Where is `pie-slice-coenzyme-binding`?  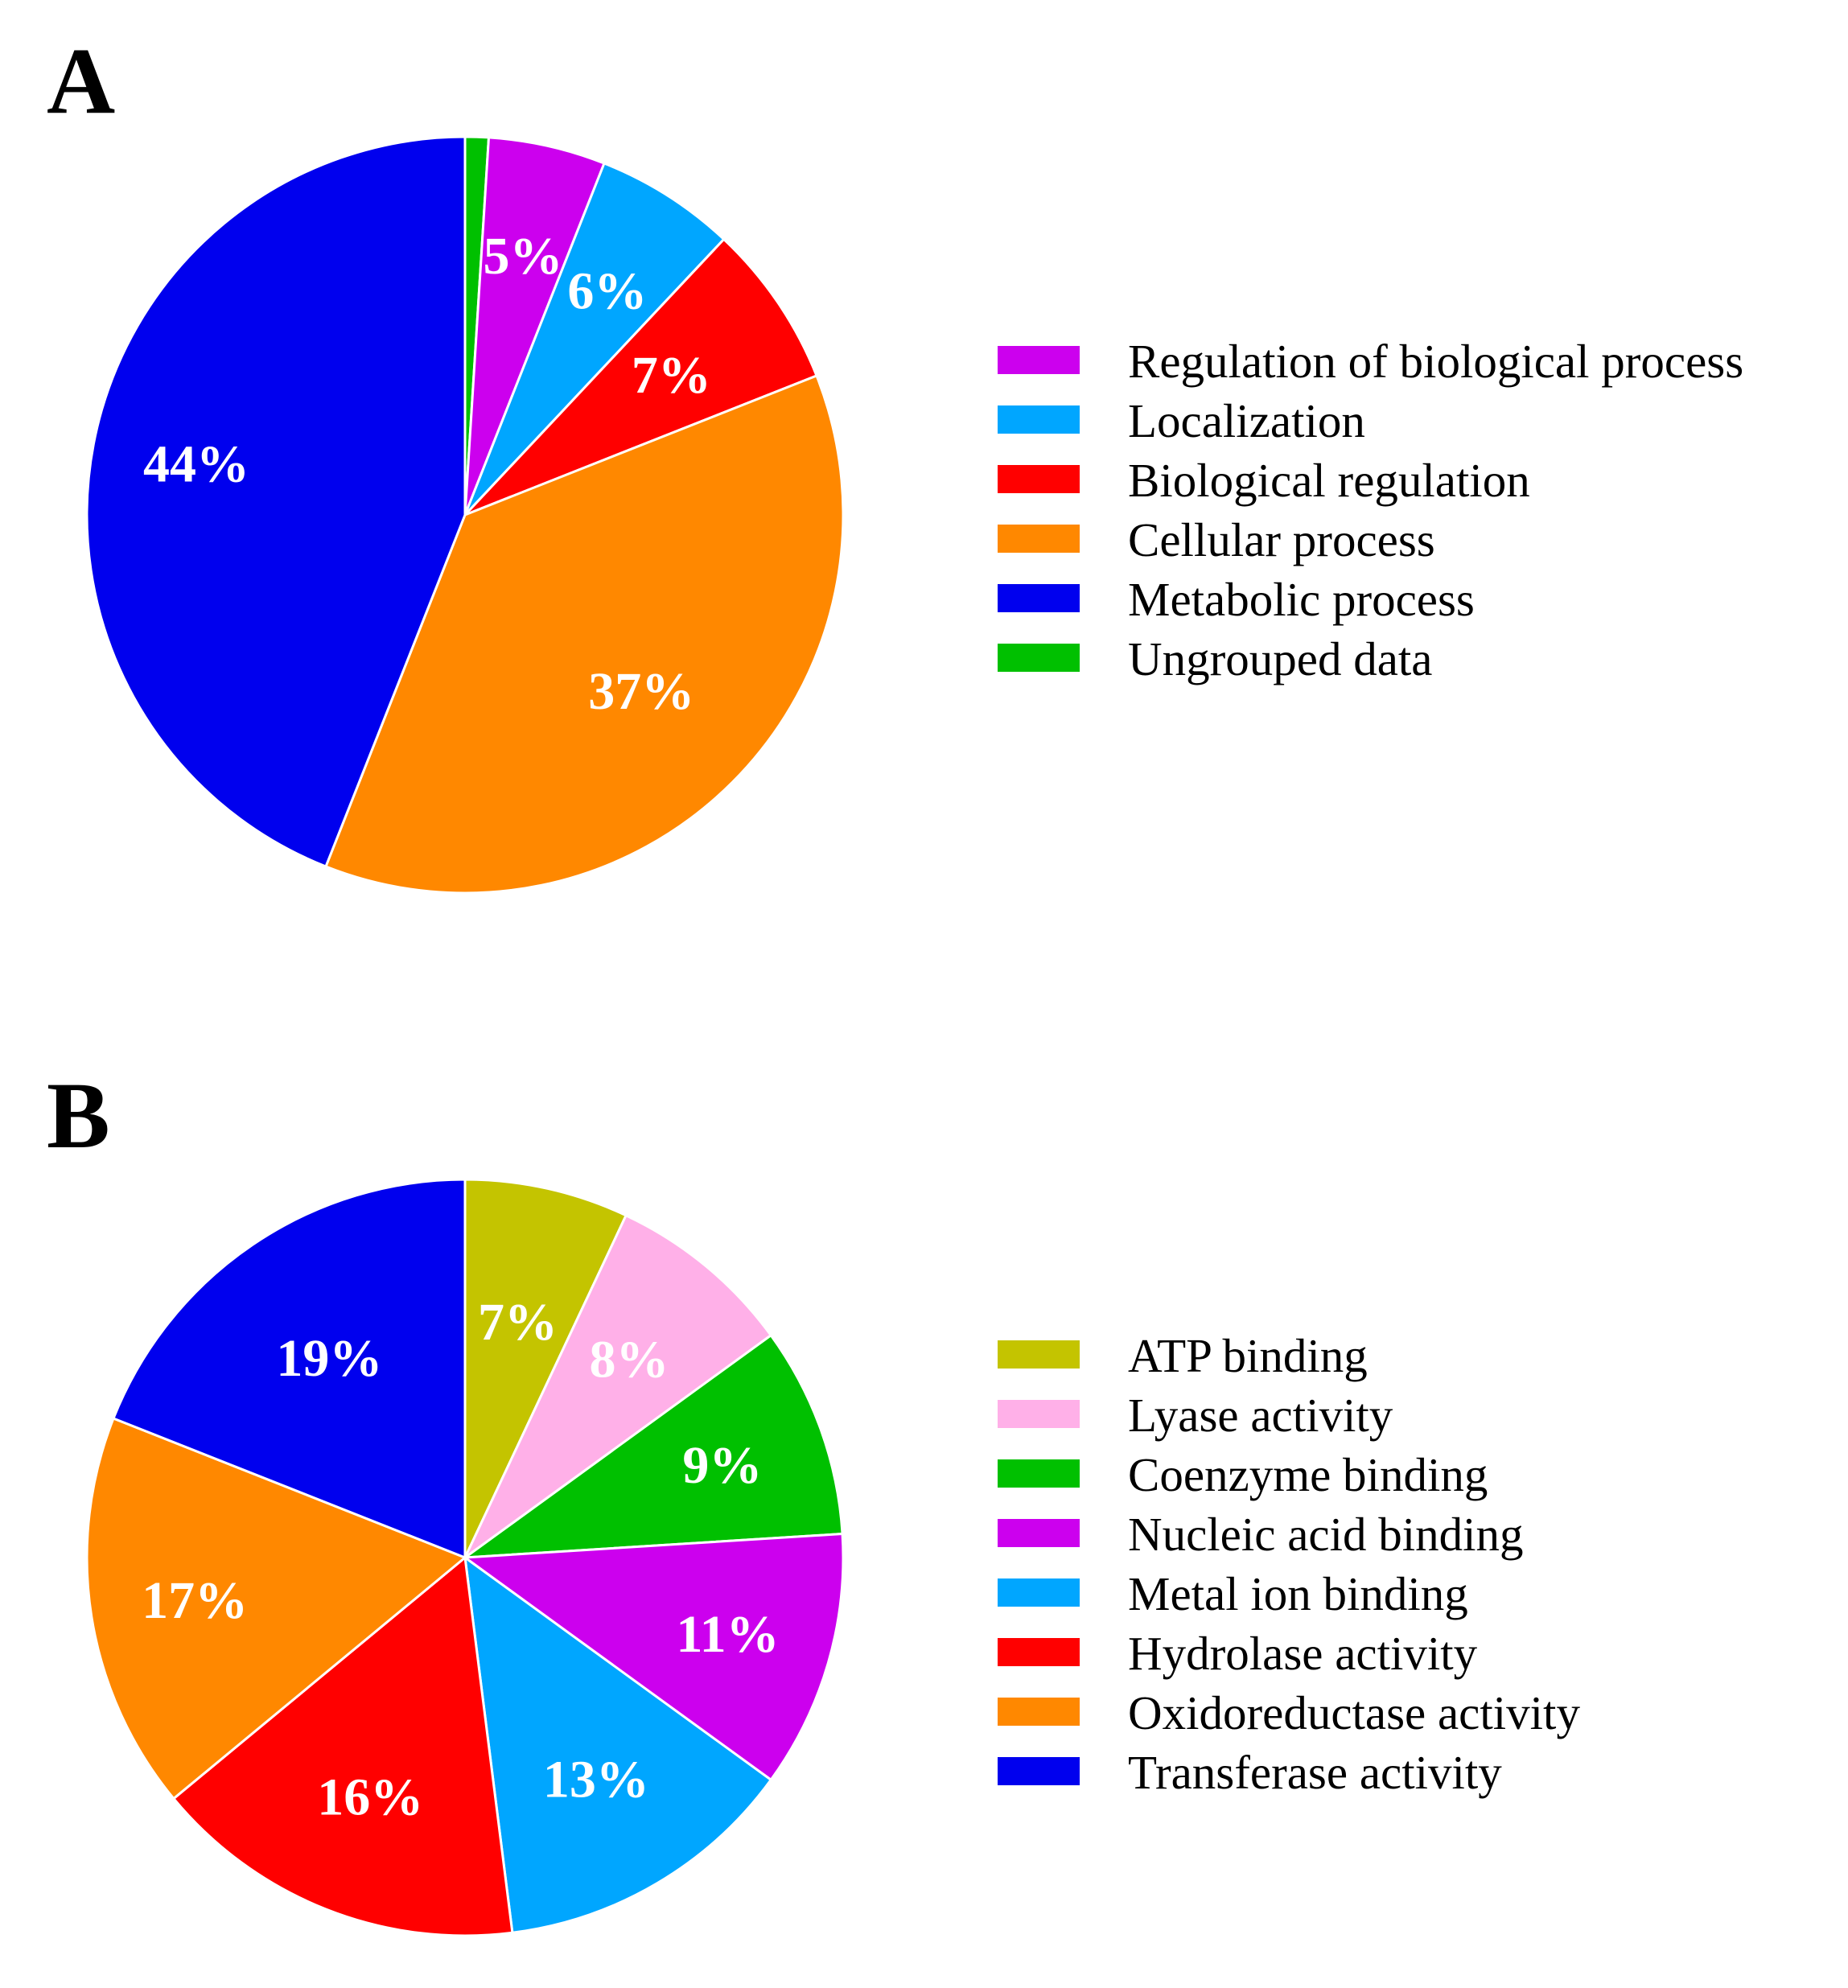 pie-slice-coenzyme-binding is located at coordinates (652, 1446).